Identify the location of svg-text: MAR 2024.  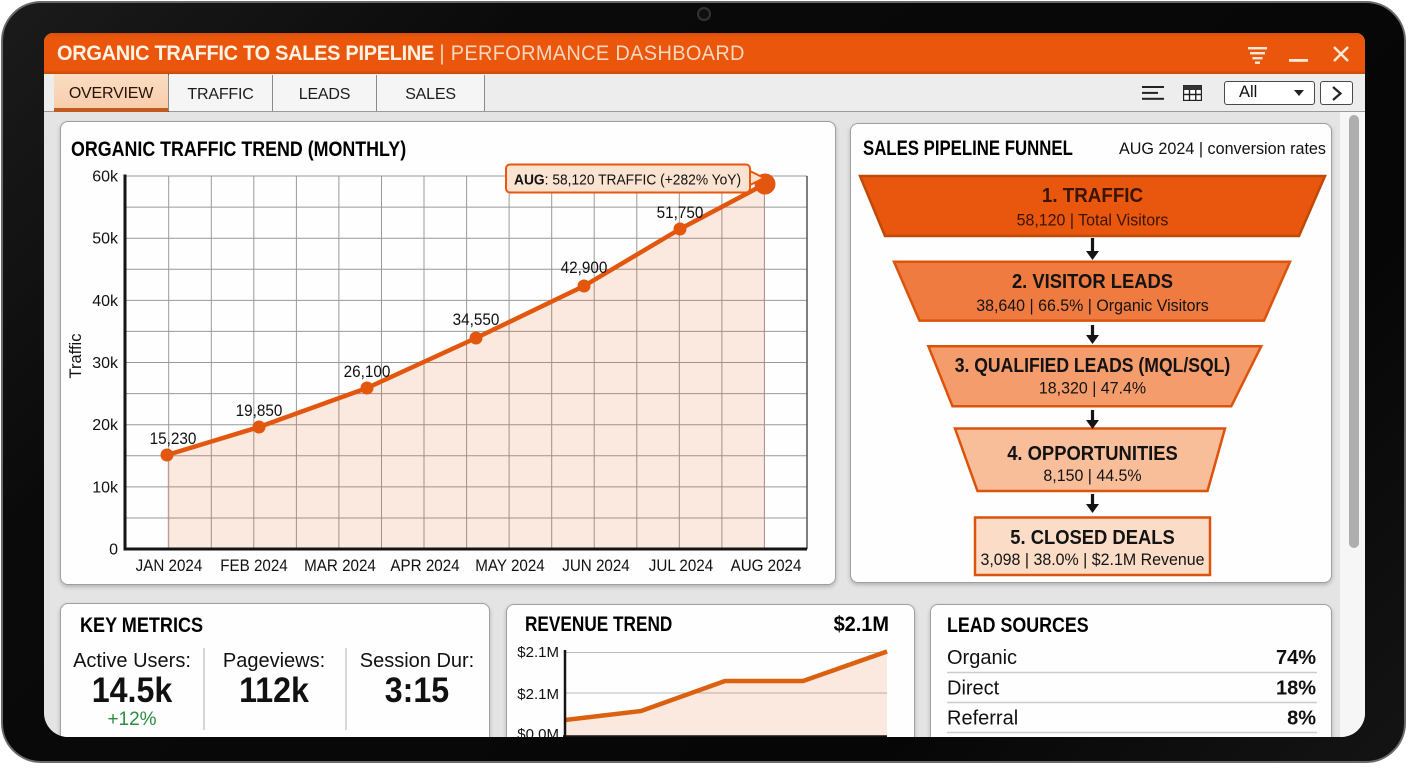
(340, 566).